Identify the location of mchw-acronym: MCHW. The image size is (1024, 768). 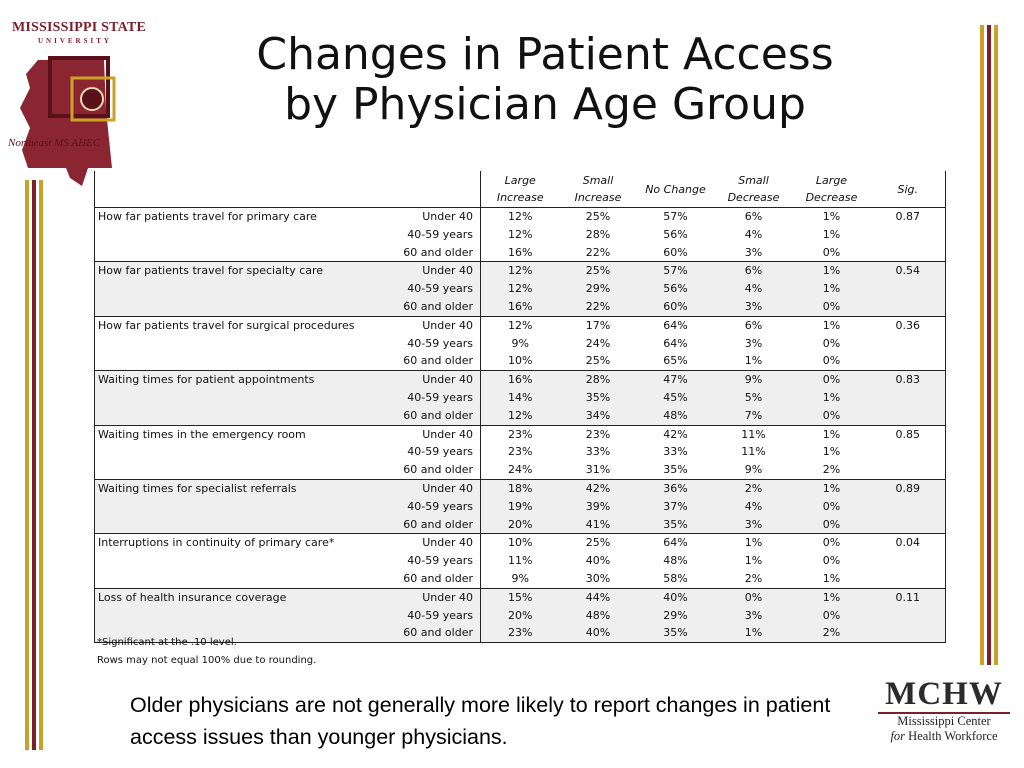
(944, 694).